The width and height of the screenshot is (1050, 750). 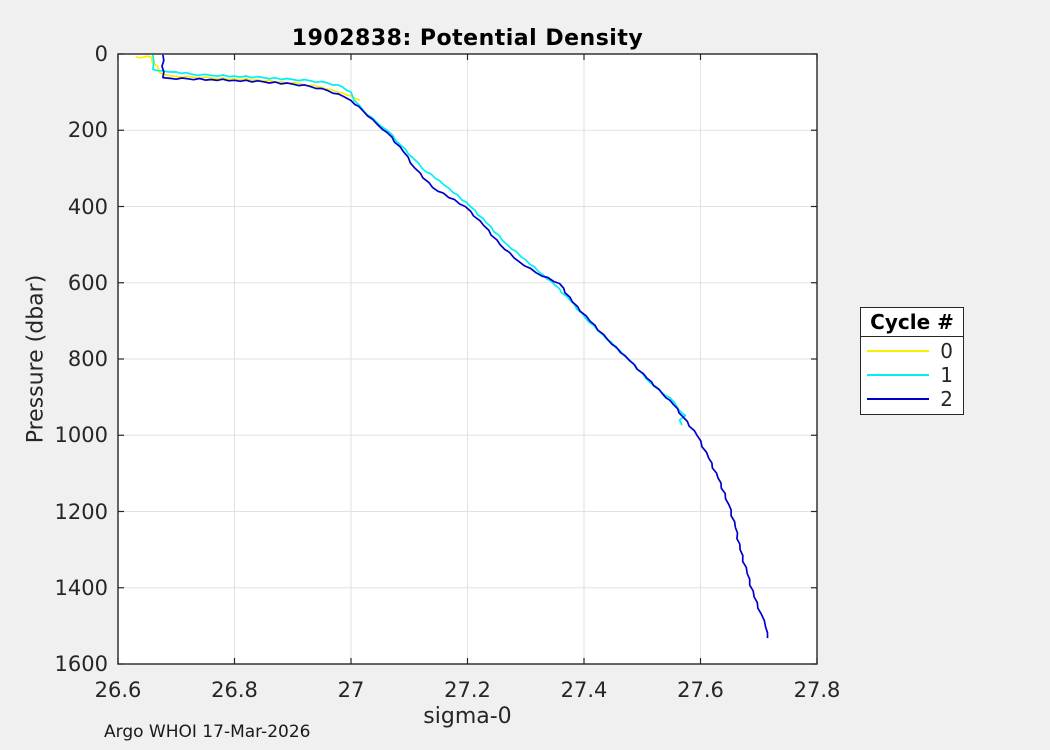 I want to click on legend-row: 2, so click(x=912, y=399).